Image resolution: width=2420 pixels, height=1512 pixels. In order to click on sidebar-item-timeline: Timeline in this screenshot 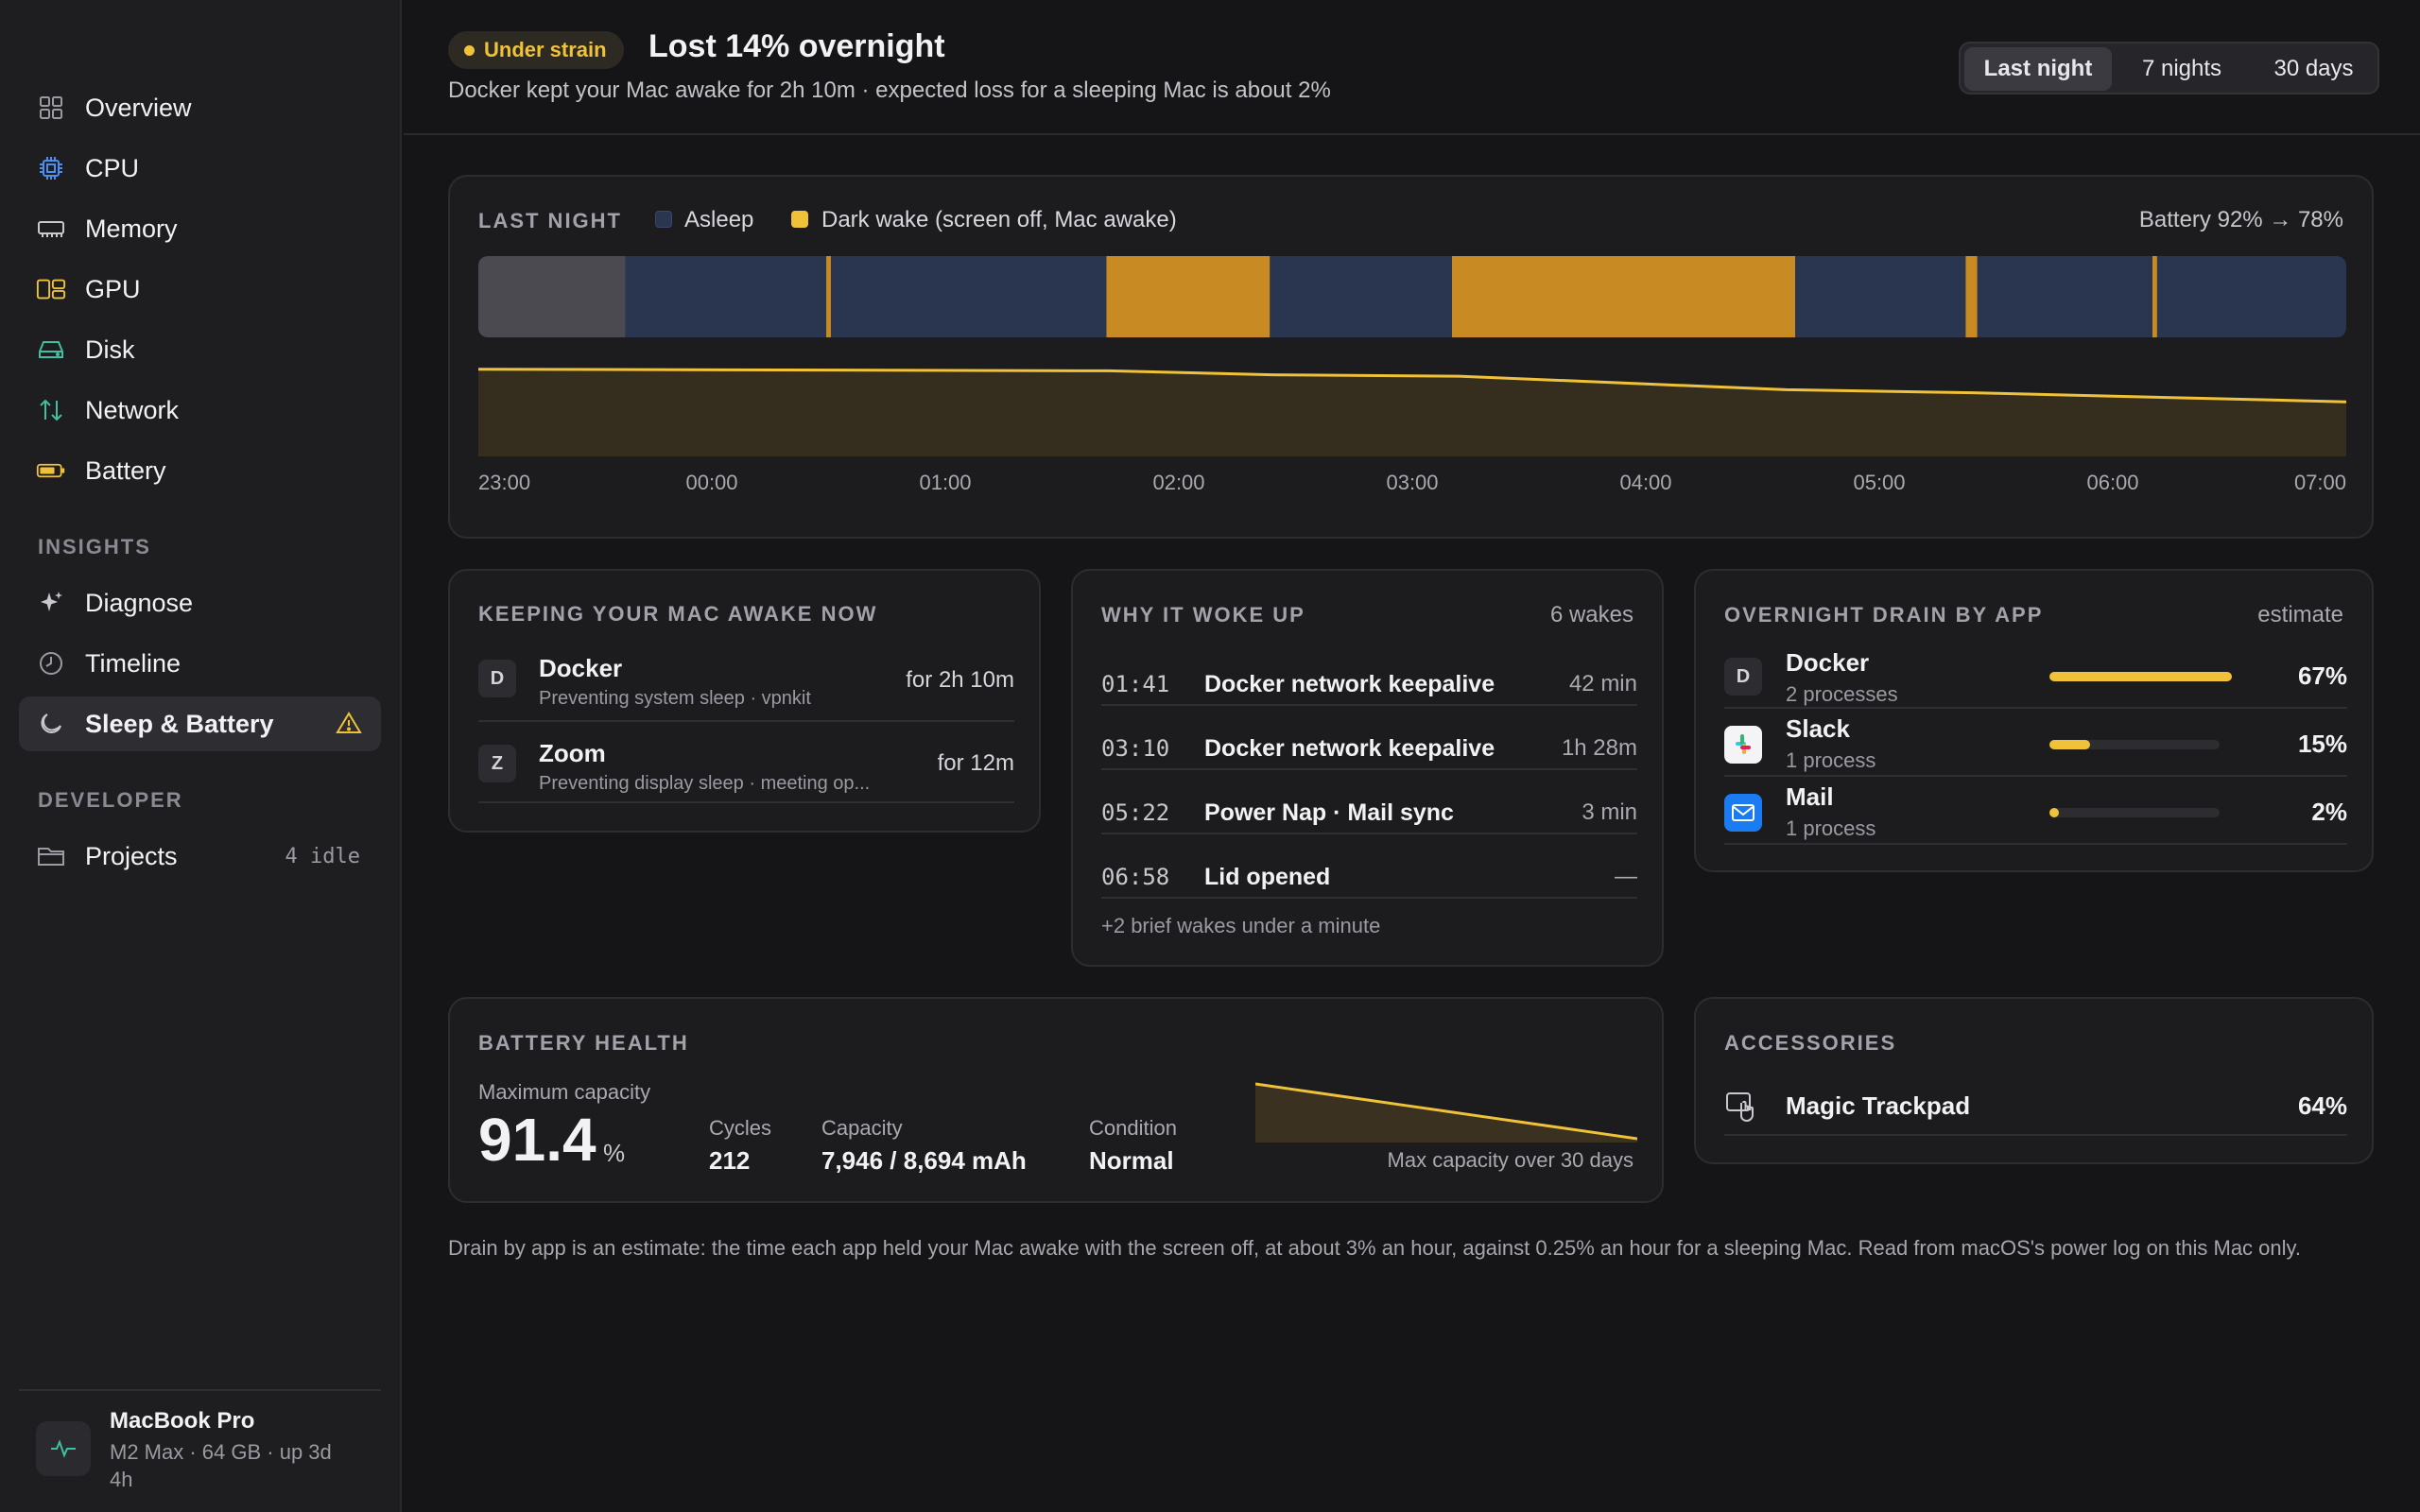, I will do `click(200, 663)`.